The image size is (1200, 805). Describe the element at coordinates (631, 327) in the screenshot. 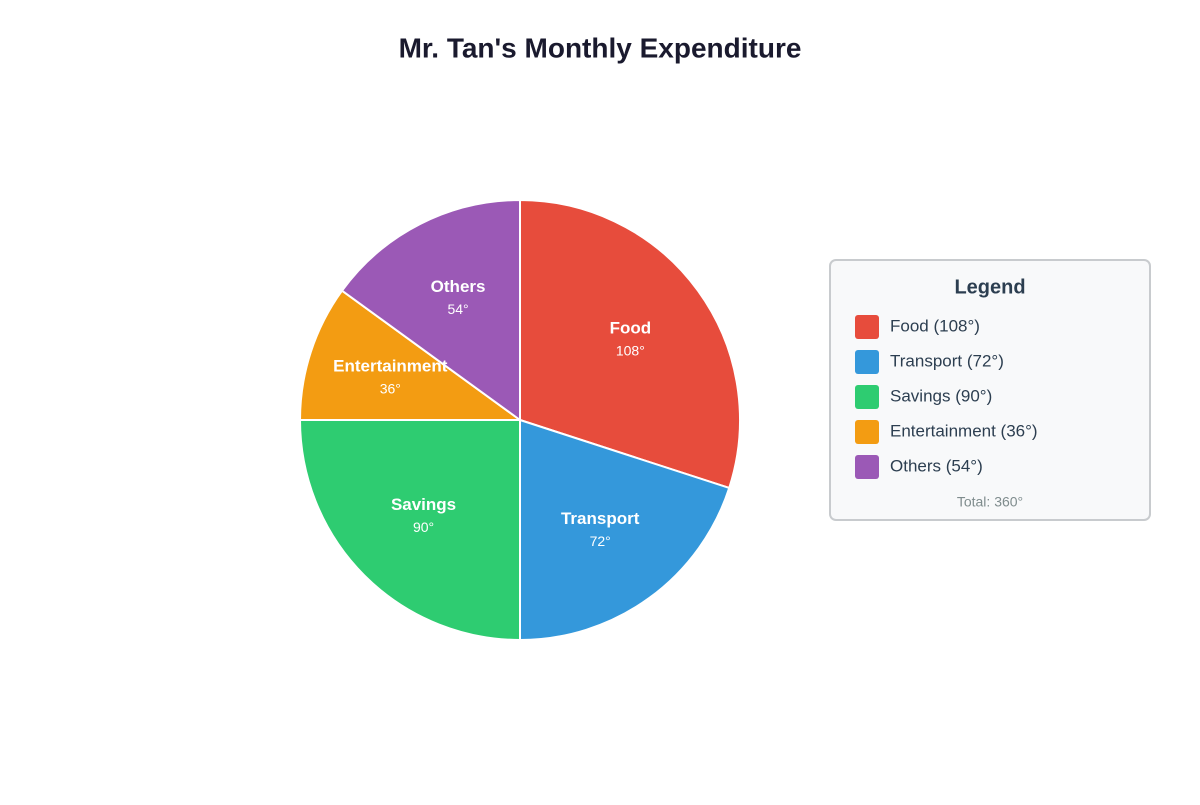

I see `slice-label: Food` at that location.